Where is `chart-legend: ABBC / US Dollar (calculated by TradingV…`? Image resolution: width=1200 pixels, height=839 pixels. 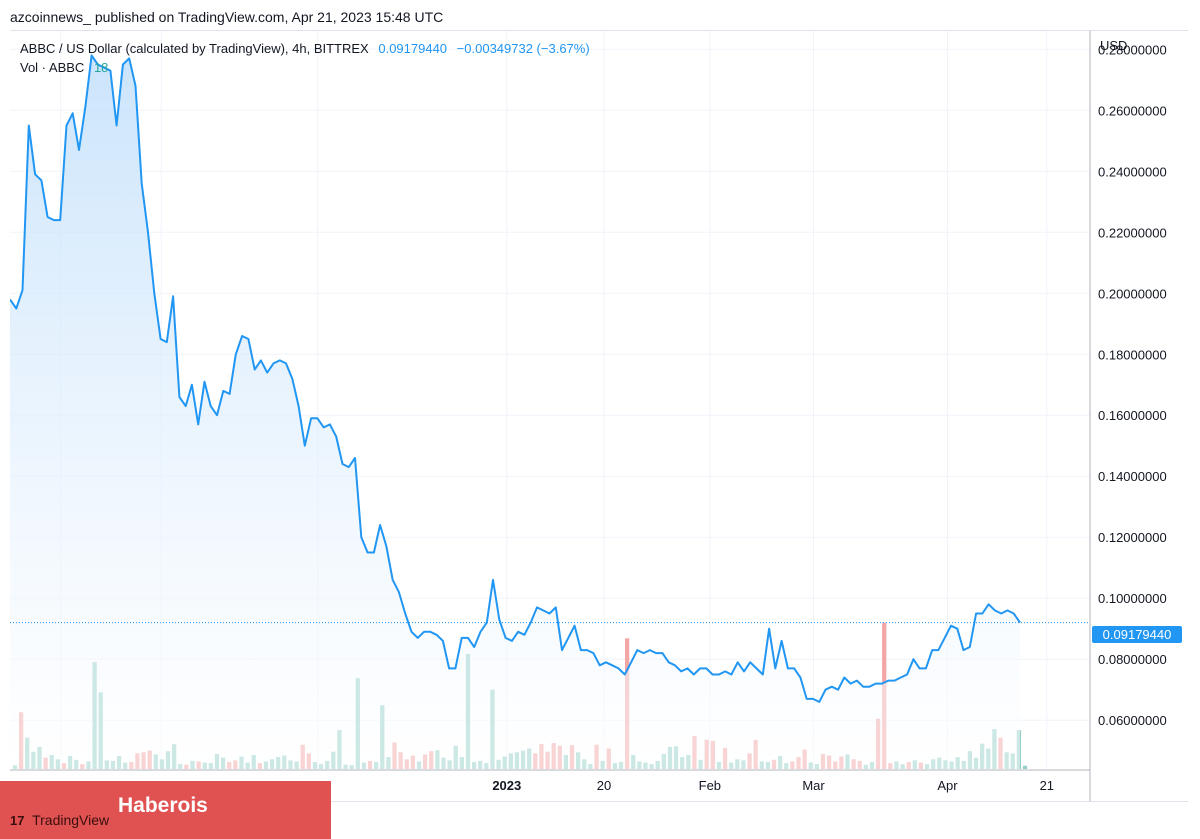 chart-legend: ABBC / US Dollar (calculated by TradingV… is located at coordinates (305, 58).